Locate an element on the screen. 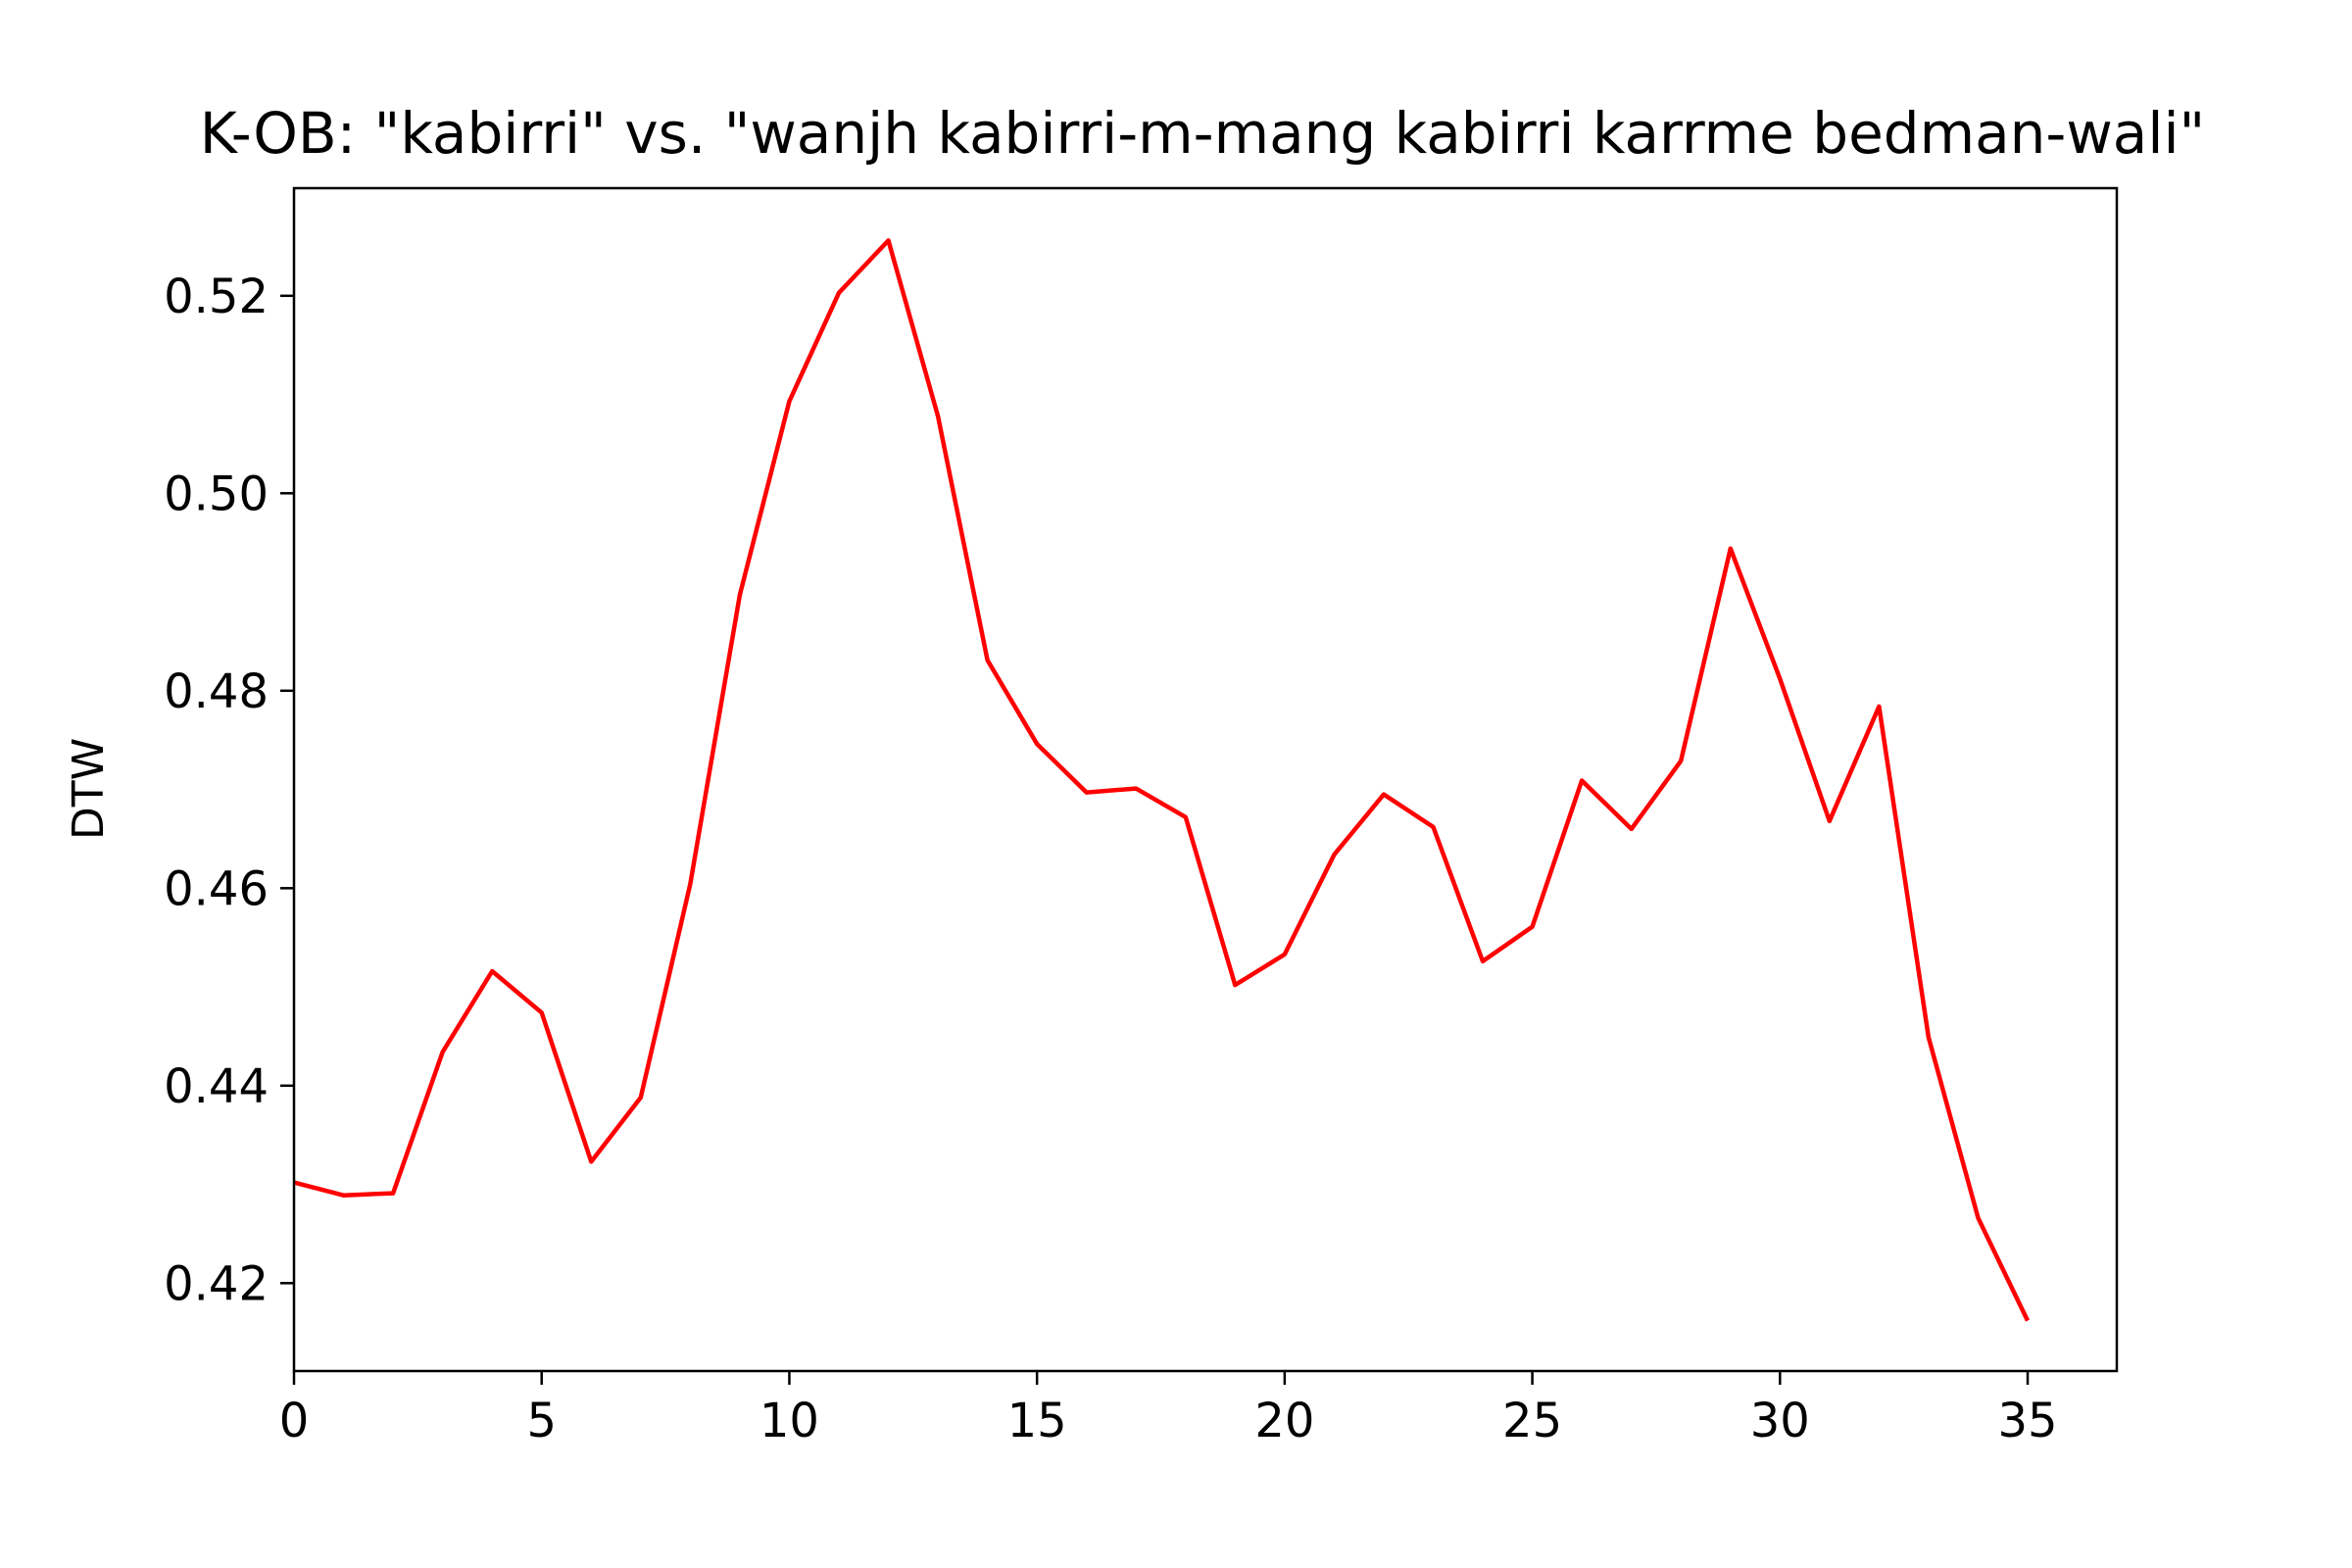  y-tick-label: 0.44 is located at coordinates (217, 1086).